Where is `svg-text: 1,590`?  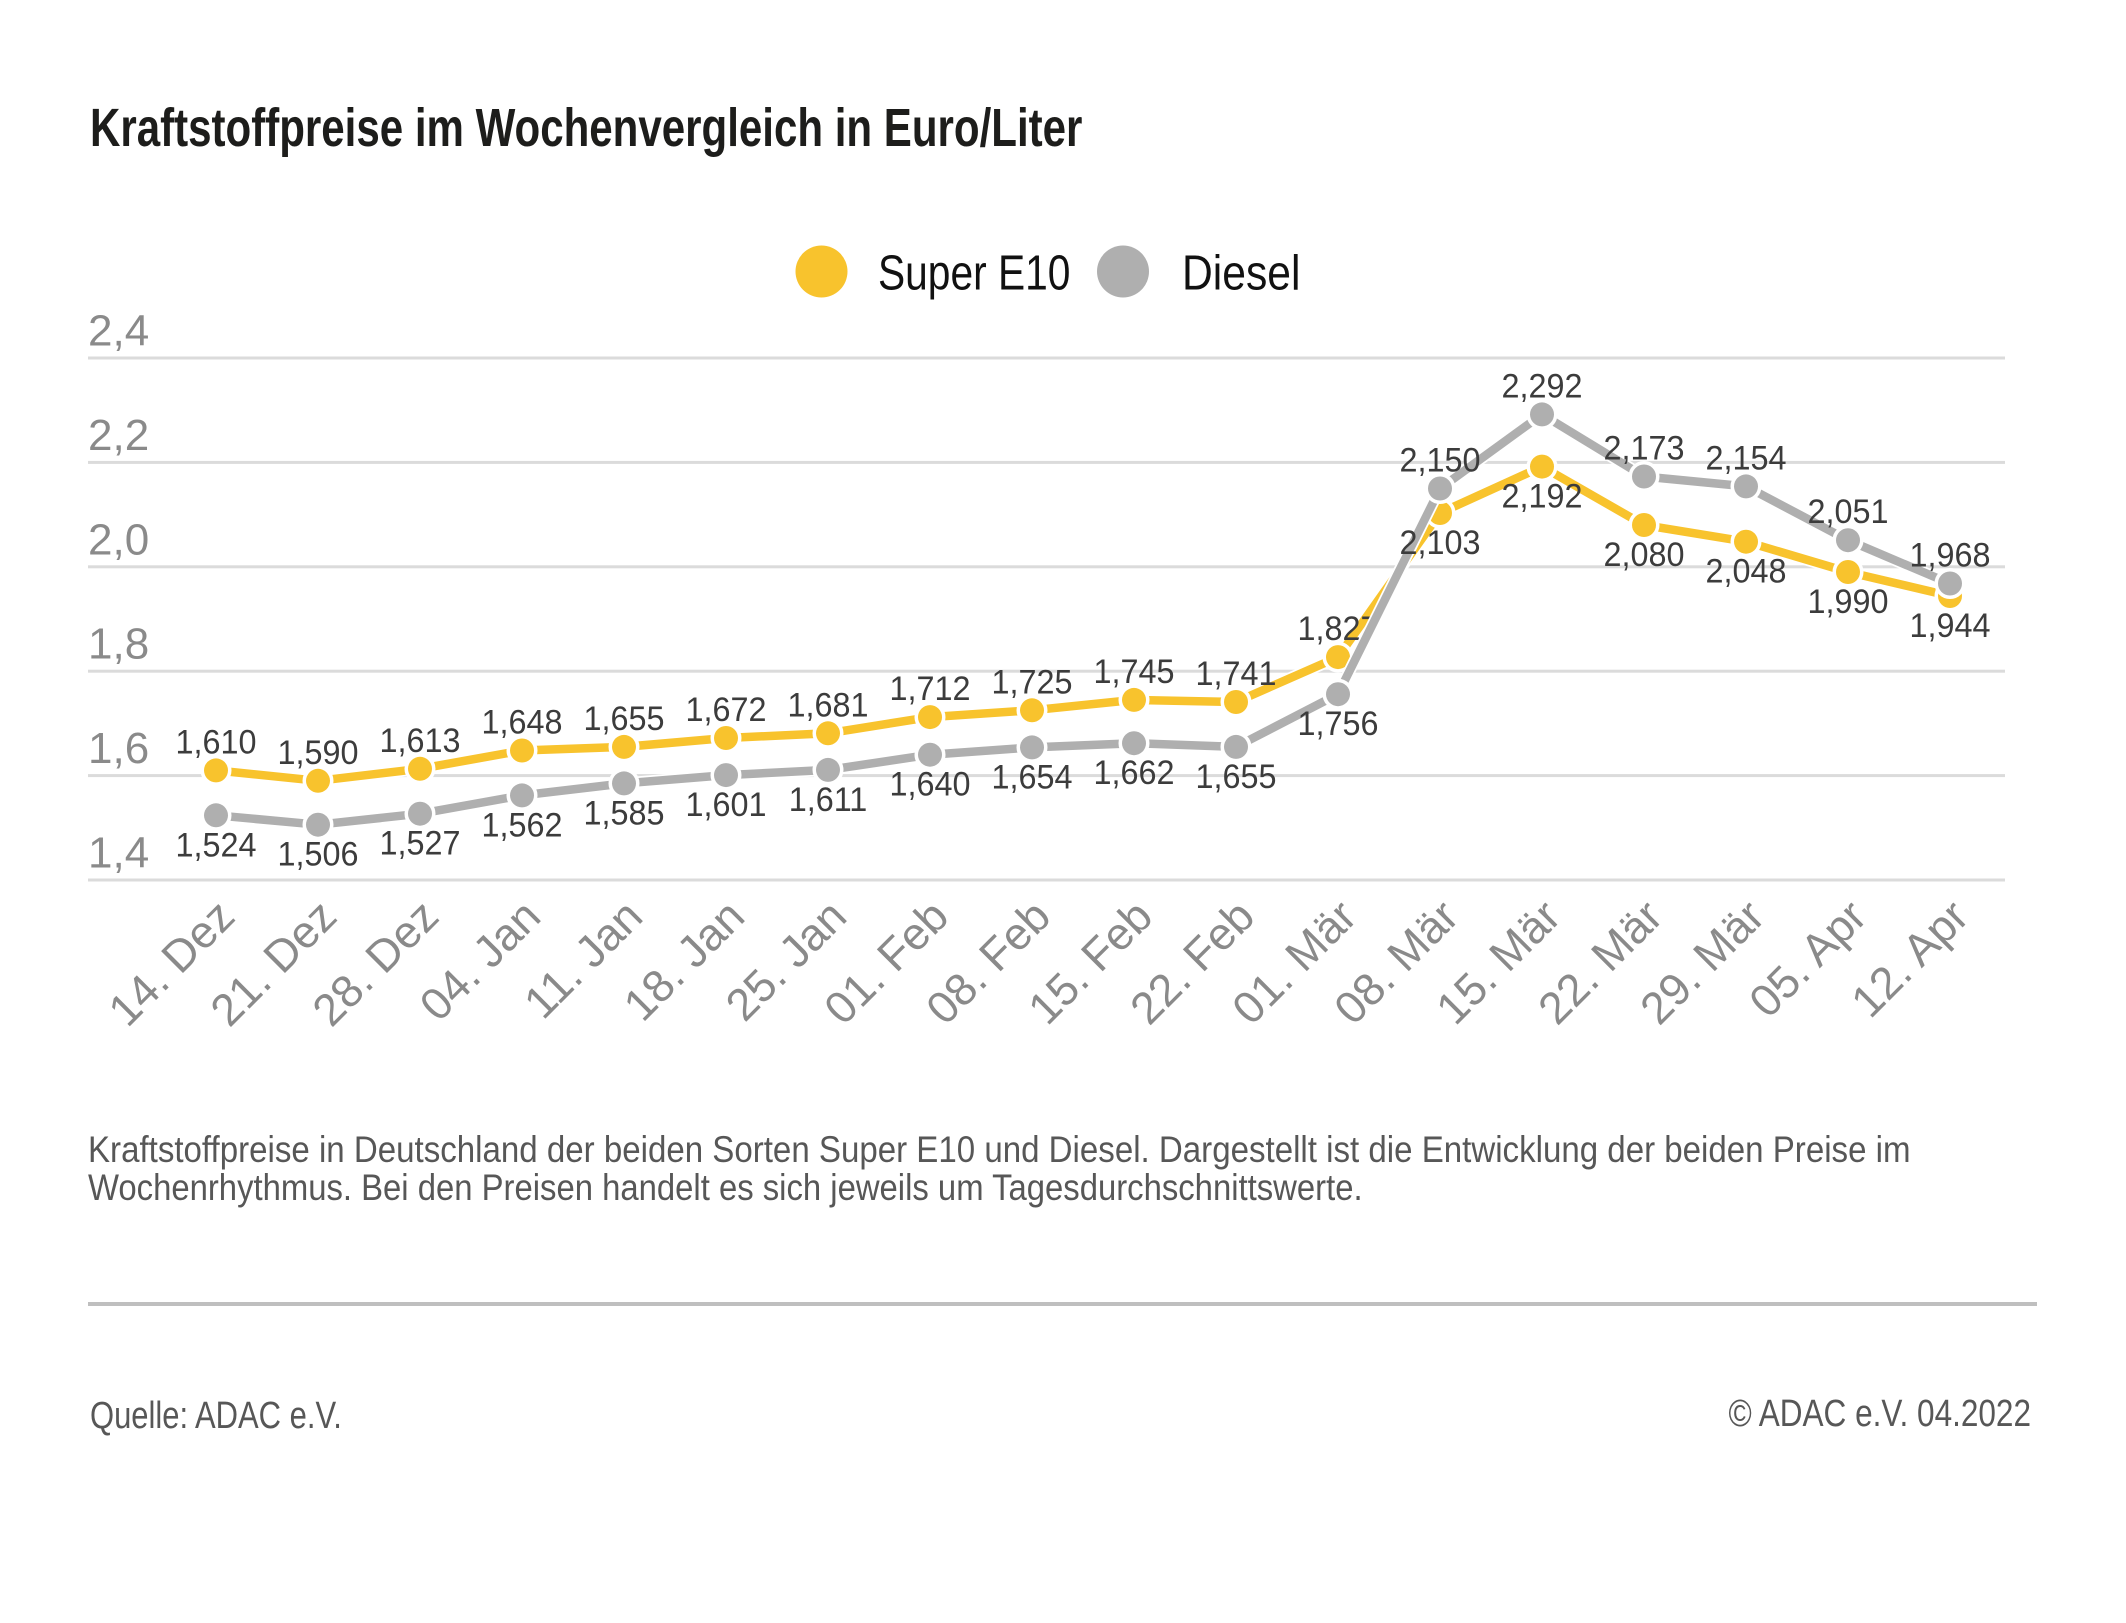 svg-text: 1,590 is located at coordinates (318, 753).